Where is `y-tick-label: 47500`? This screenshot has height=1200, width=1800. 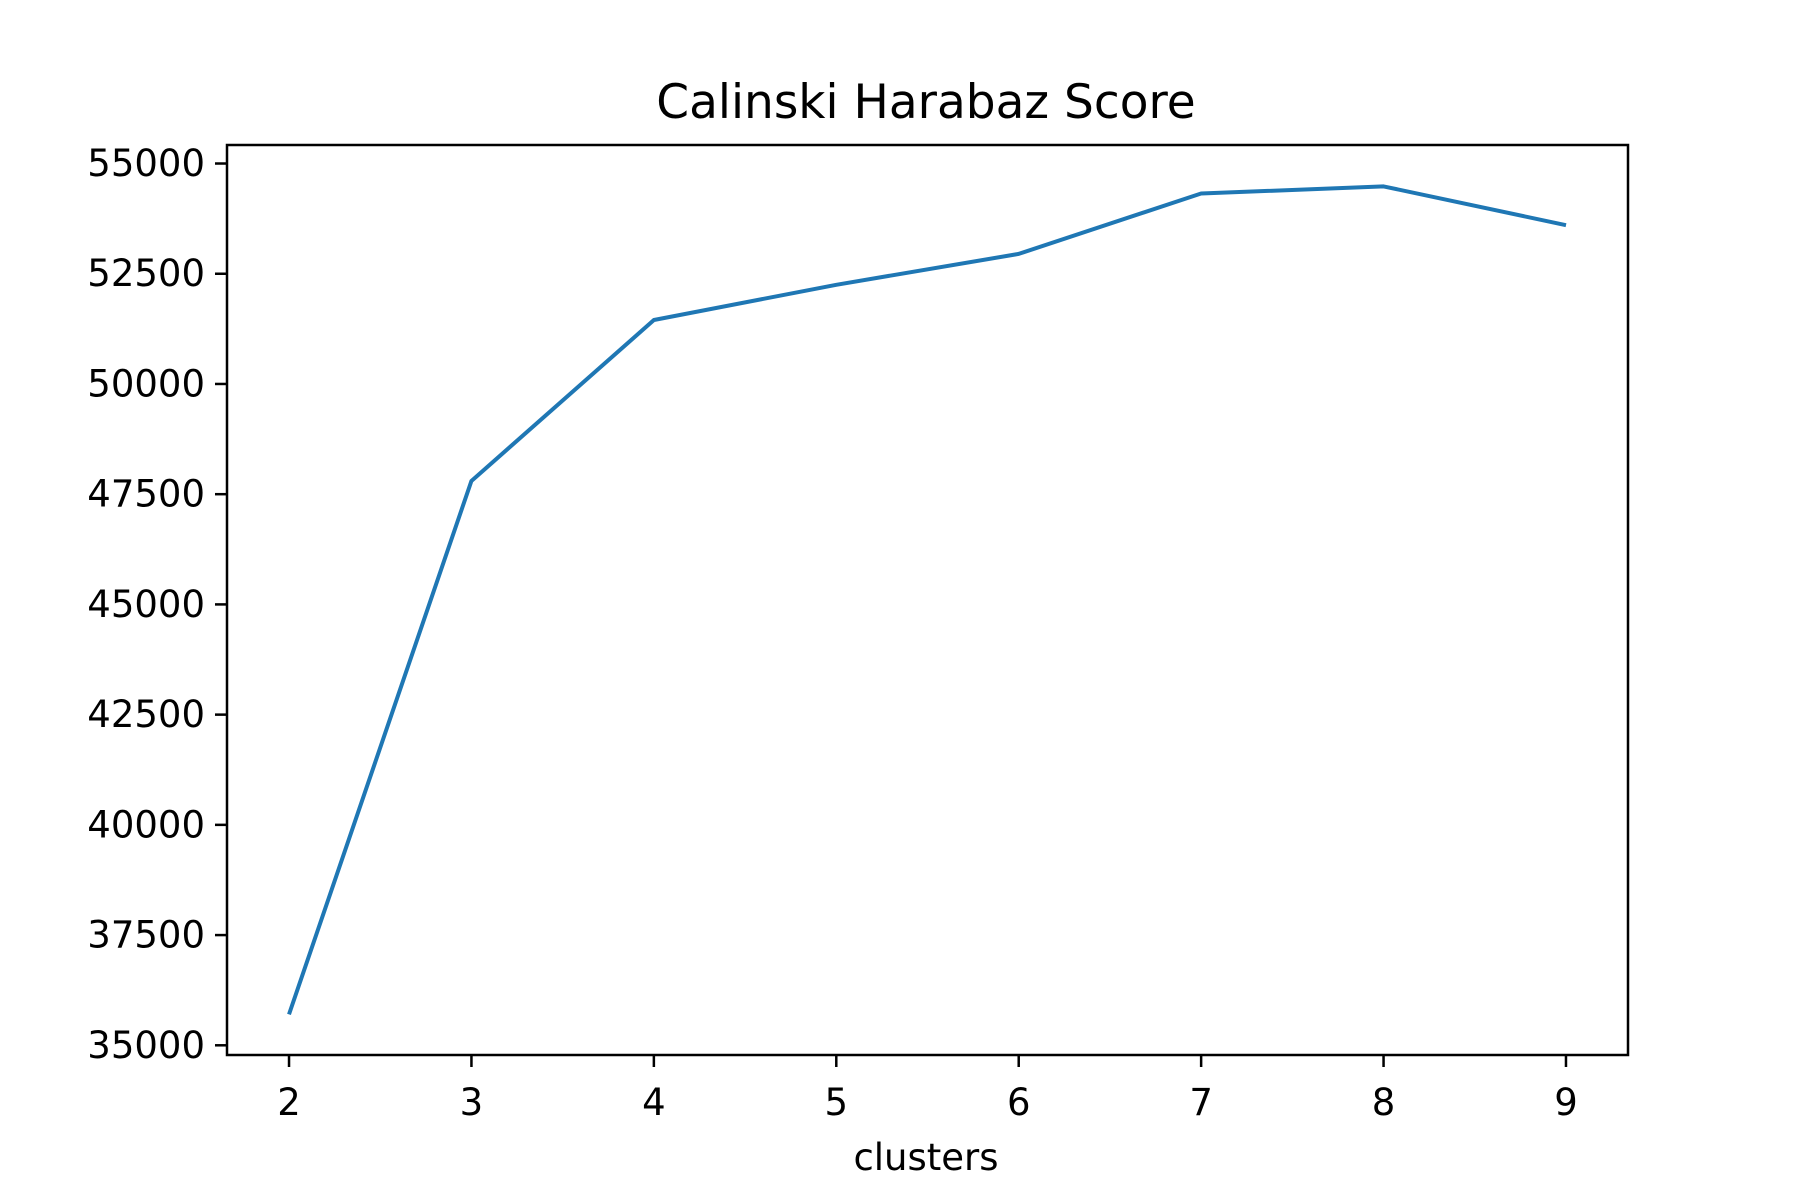
y-tick-label: 47500 is located at coordinates (146, 494).